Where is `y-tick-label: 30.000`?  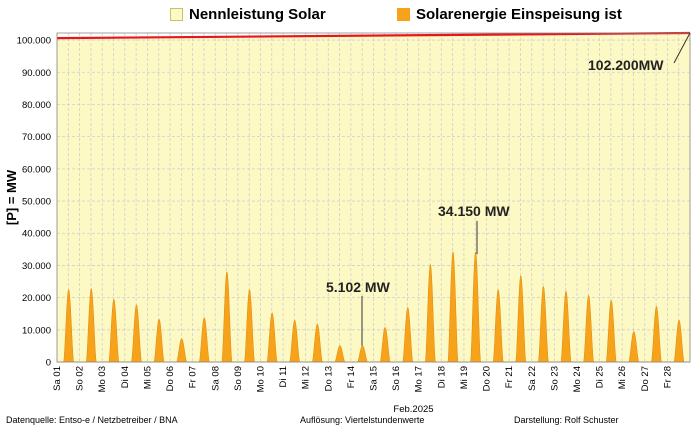
y-tick-label: 30.000 is located at coordinates (36, 266).